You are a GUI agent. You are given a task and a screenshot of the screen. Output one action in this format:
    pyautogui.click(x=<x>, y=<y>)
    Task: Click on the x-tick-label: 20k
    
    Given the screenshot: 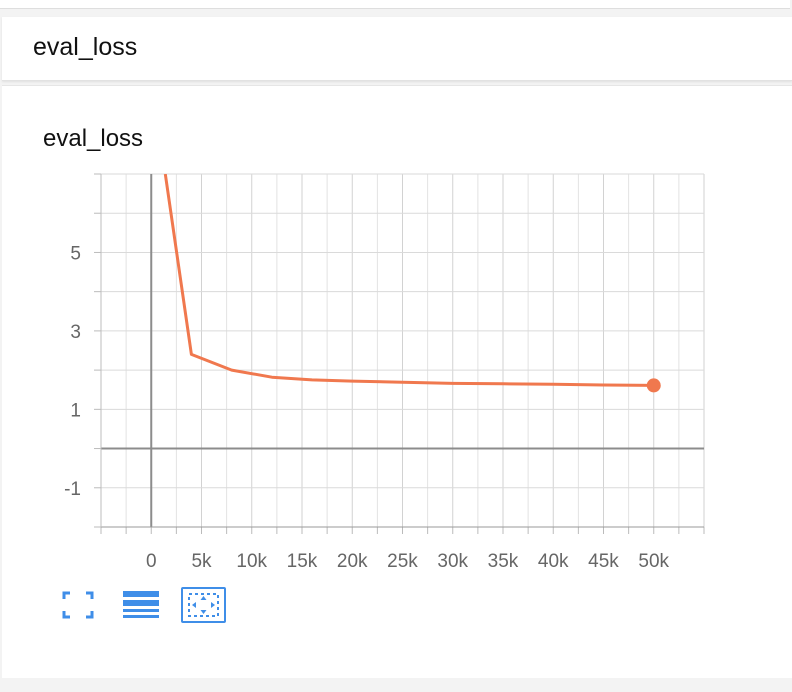 What is the action you would take?
    pyautogui.click(x=352, y=561)
    